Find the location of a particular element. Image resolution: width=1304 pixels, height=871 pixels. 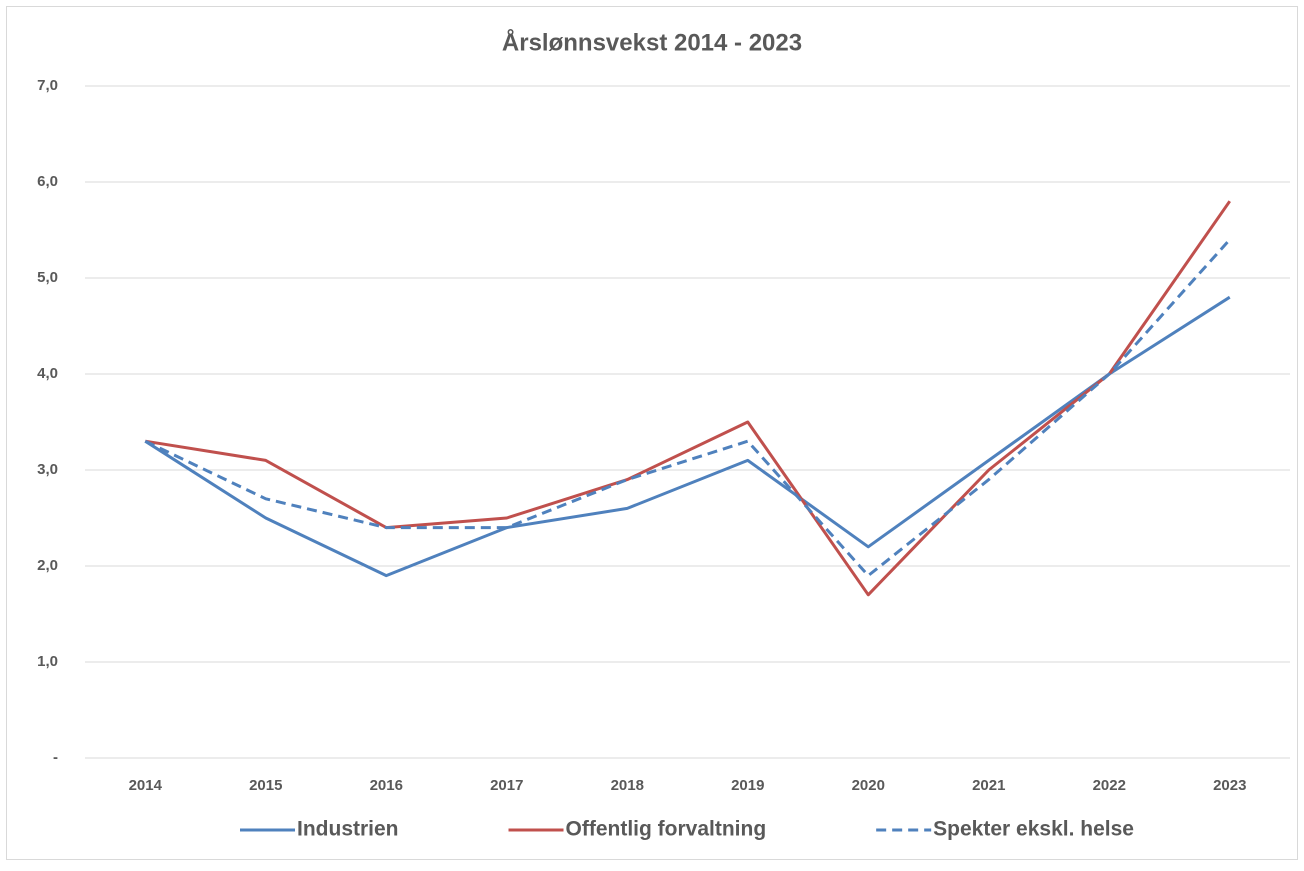

x-tick-label: 2016 is located at coordinates (386, 785).